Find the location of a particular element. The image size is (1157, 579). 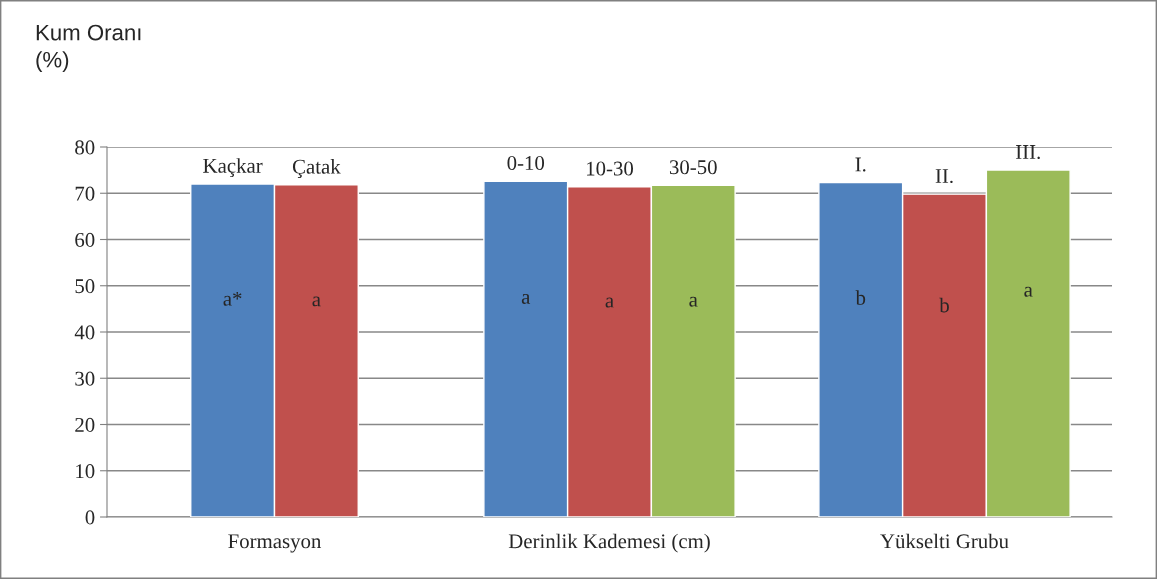

data-label: 30-50 is located at coordinates (693, 167).